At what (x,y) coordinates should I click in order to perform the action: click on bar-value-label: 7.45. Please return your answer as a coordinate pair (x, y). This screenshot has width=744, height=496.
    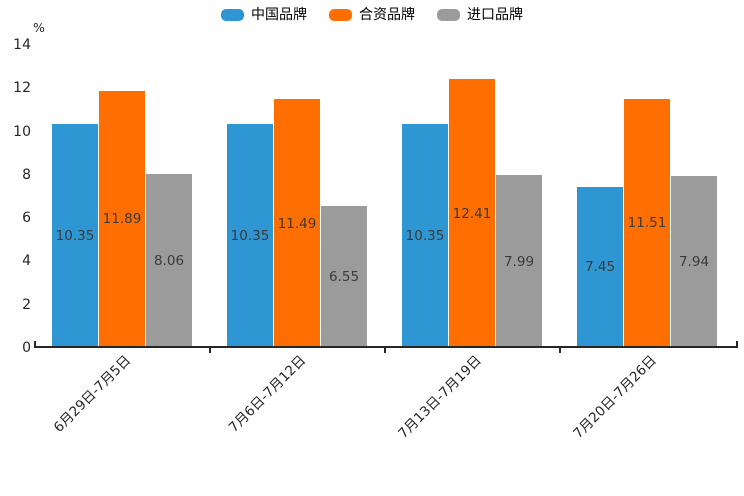
    Looking at the image, I should click on (600, 267).